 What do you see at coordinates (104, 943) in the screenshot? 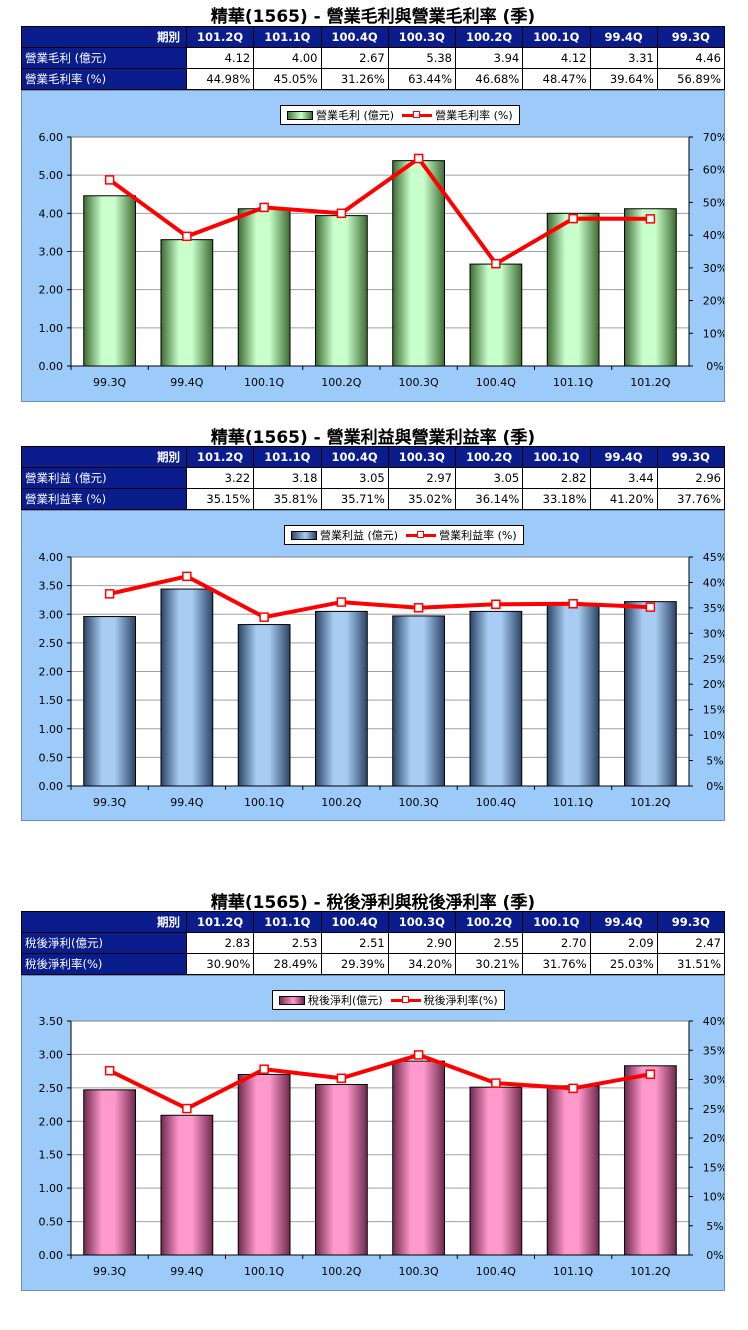
I see `row-label: 稅後淨利(億元)` at bounding box center [104, 943].